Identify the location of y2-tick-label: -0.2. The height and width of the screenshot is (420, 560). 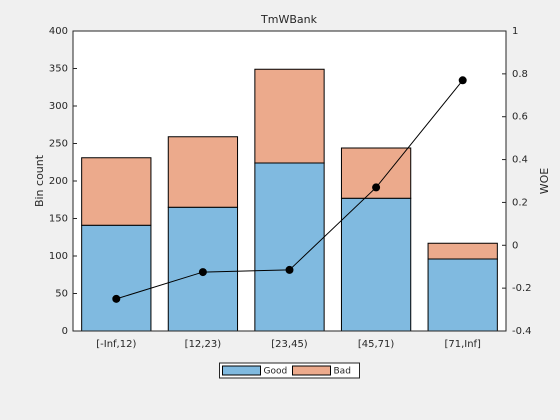
(522, 288).